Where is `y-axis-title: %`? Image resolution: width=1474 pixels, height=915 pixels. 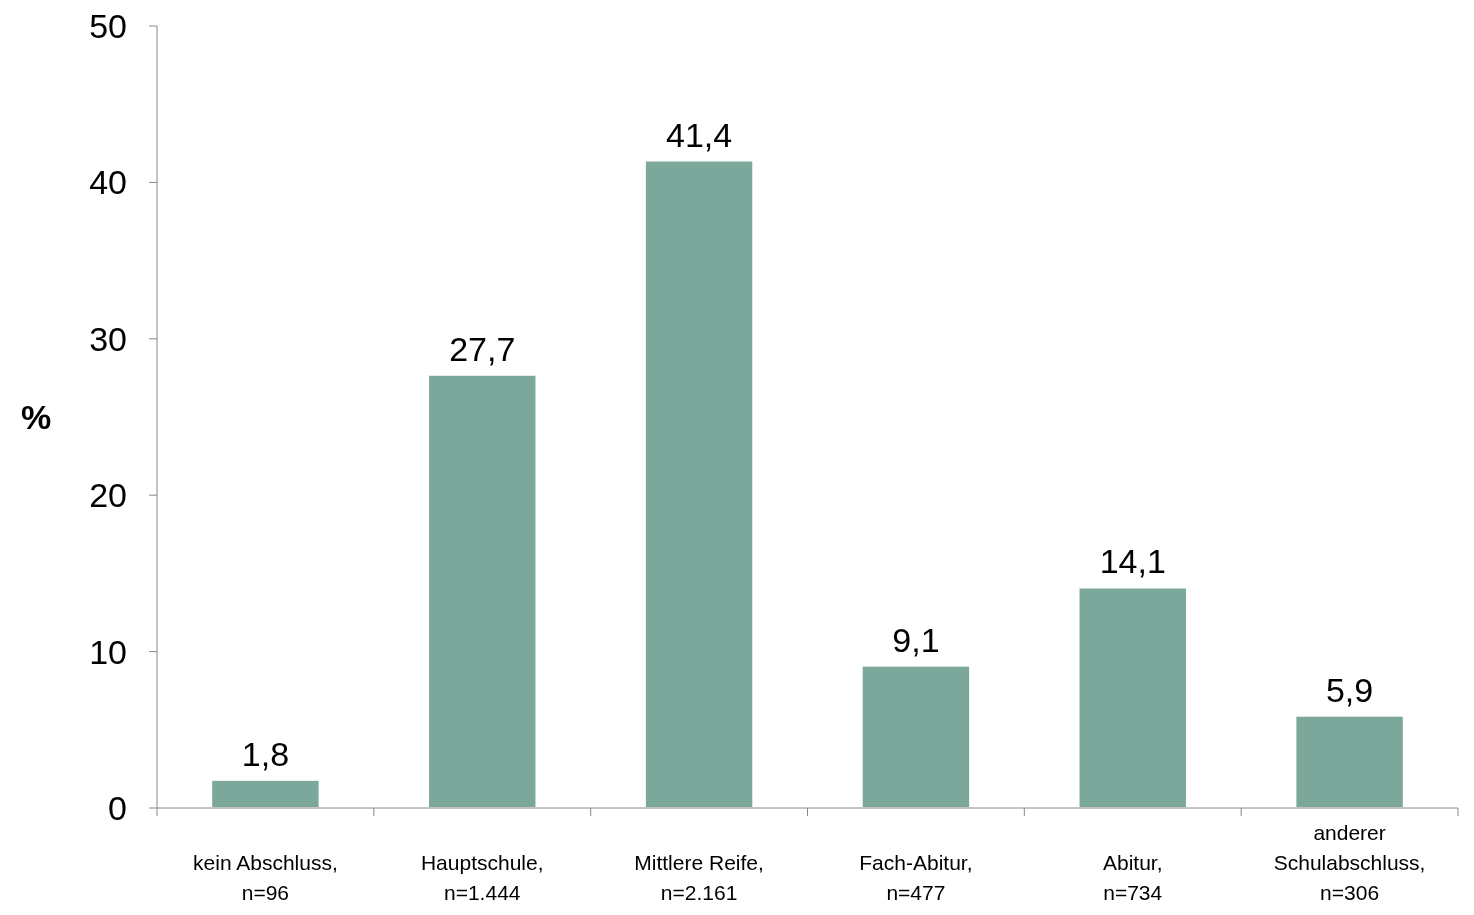 y-axis-title: % is located at coordinates (36, 417).